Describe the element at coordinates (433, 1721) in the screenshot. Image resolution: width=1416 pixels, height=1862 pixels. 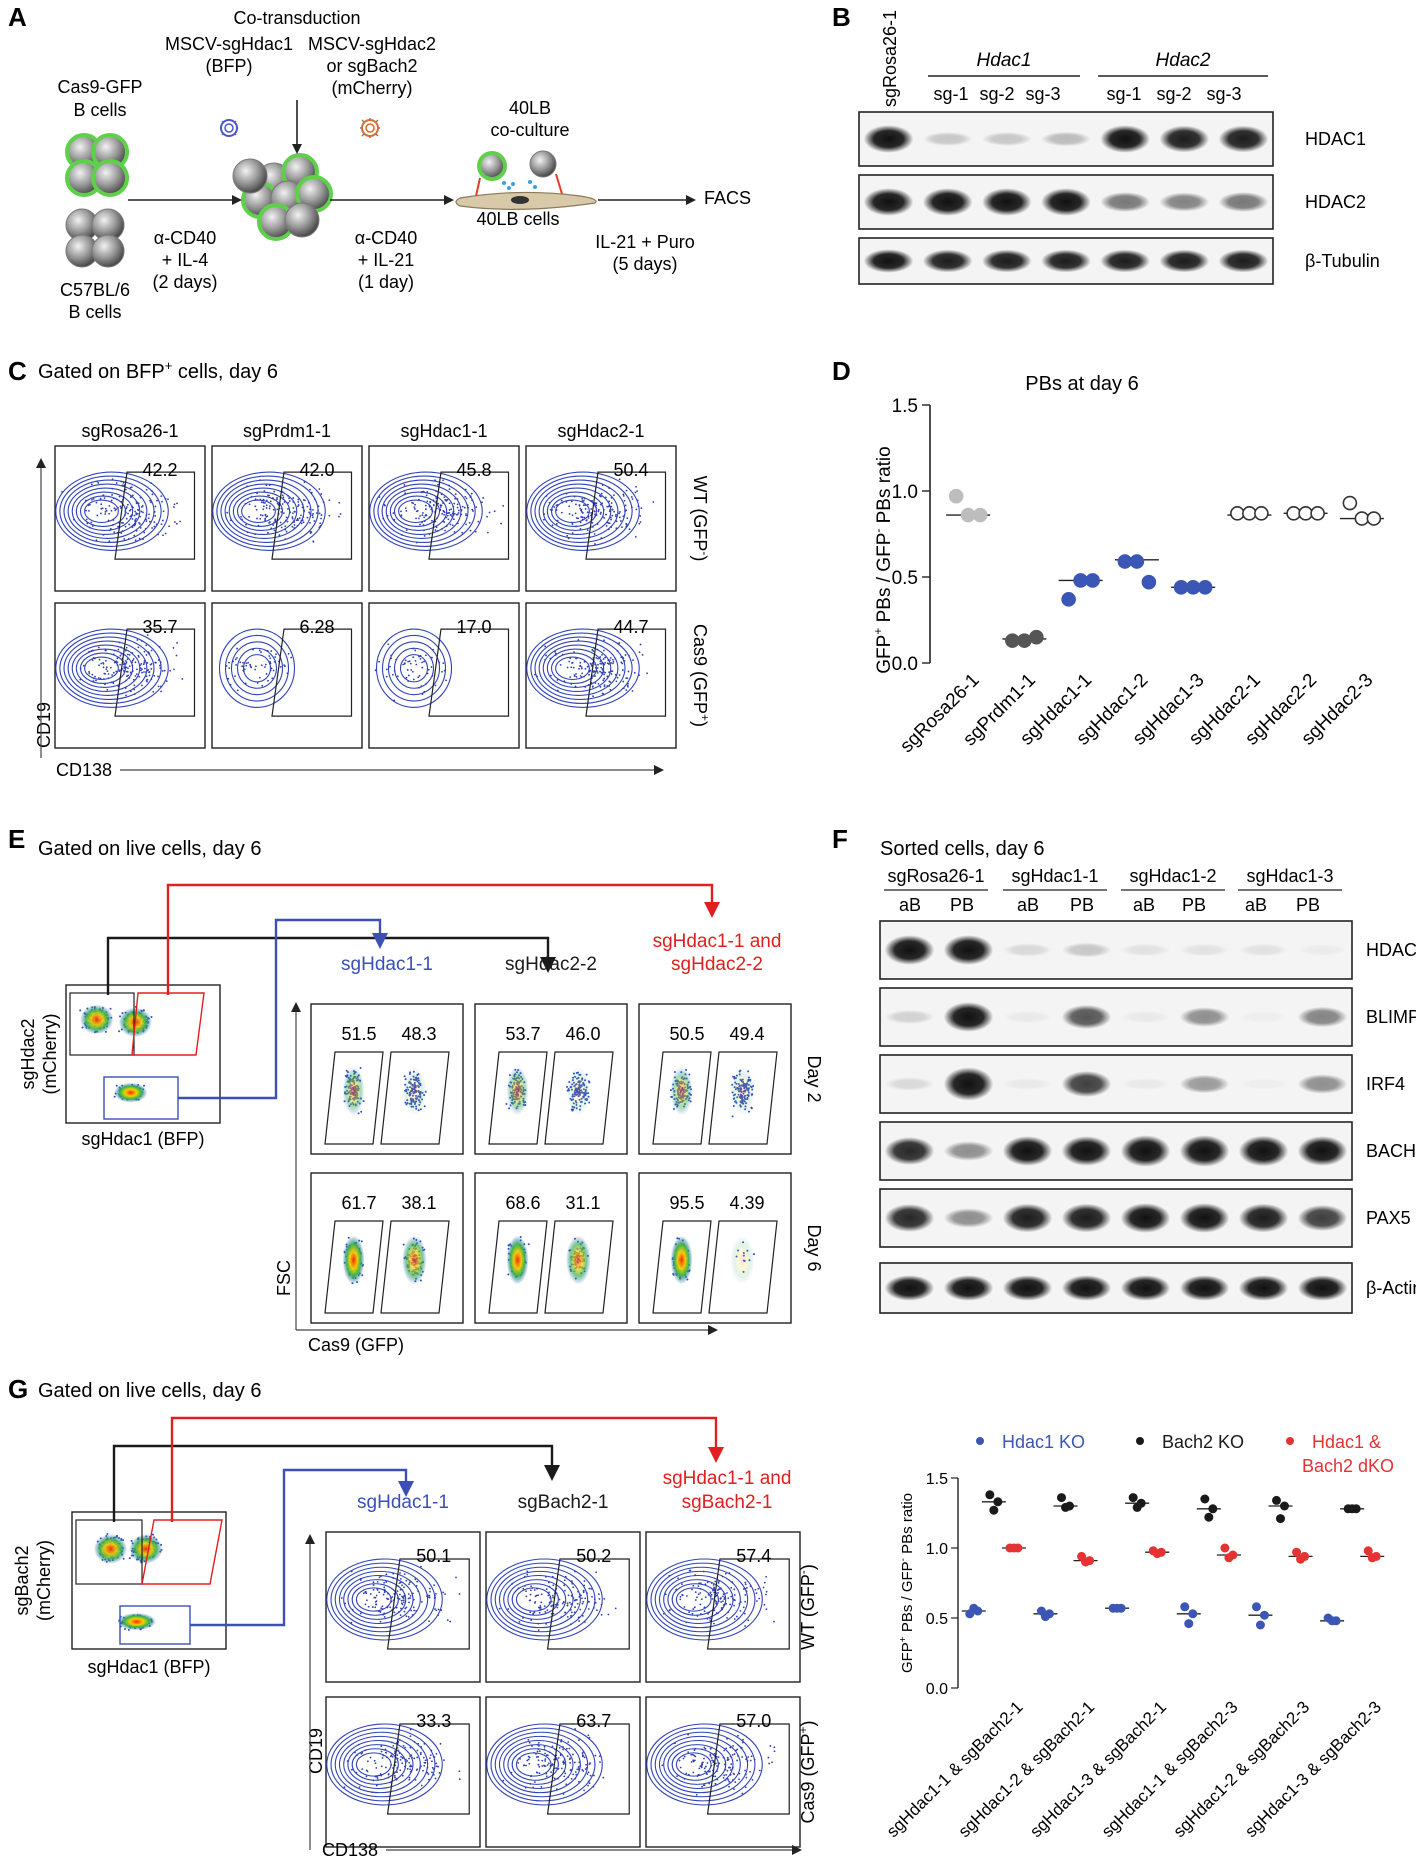
I see `gate-percentage: 33.3` at that location.